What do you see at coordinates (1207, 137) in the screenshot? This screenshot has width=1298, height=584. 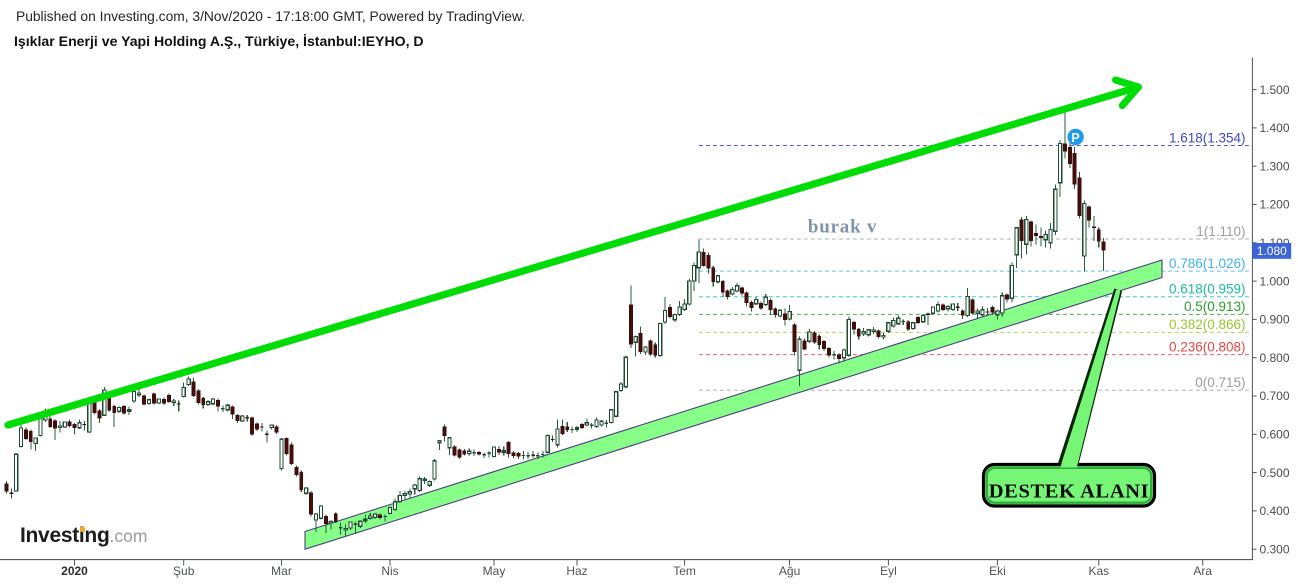 I see `svg-text: 1.618(1.354)` at bounding box center [1207, 137].